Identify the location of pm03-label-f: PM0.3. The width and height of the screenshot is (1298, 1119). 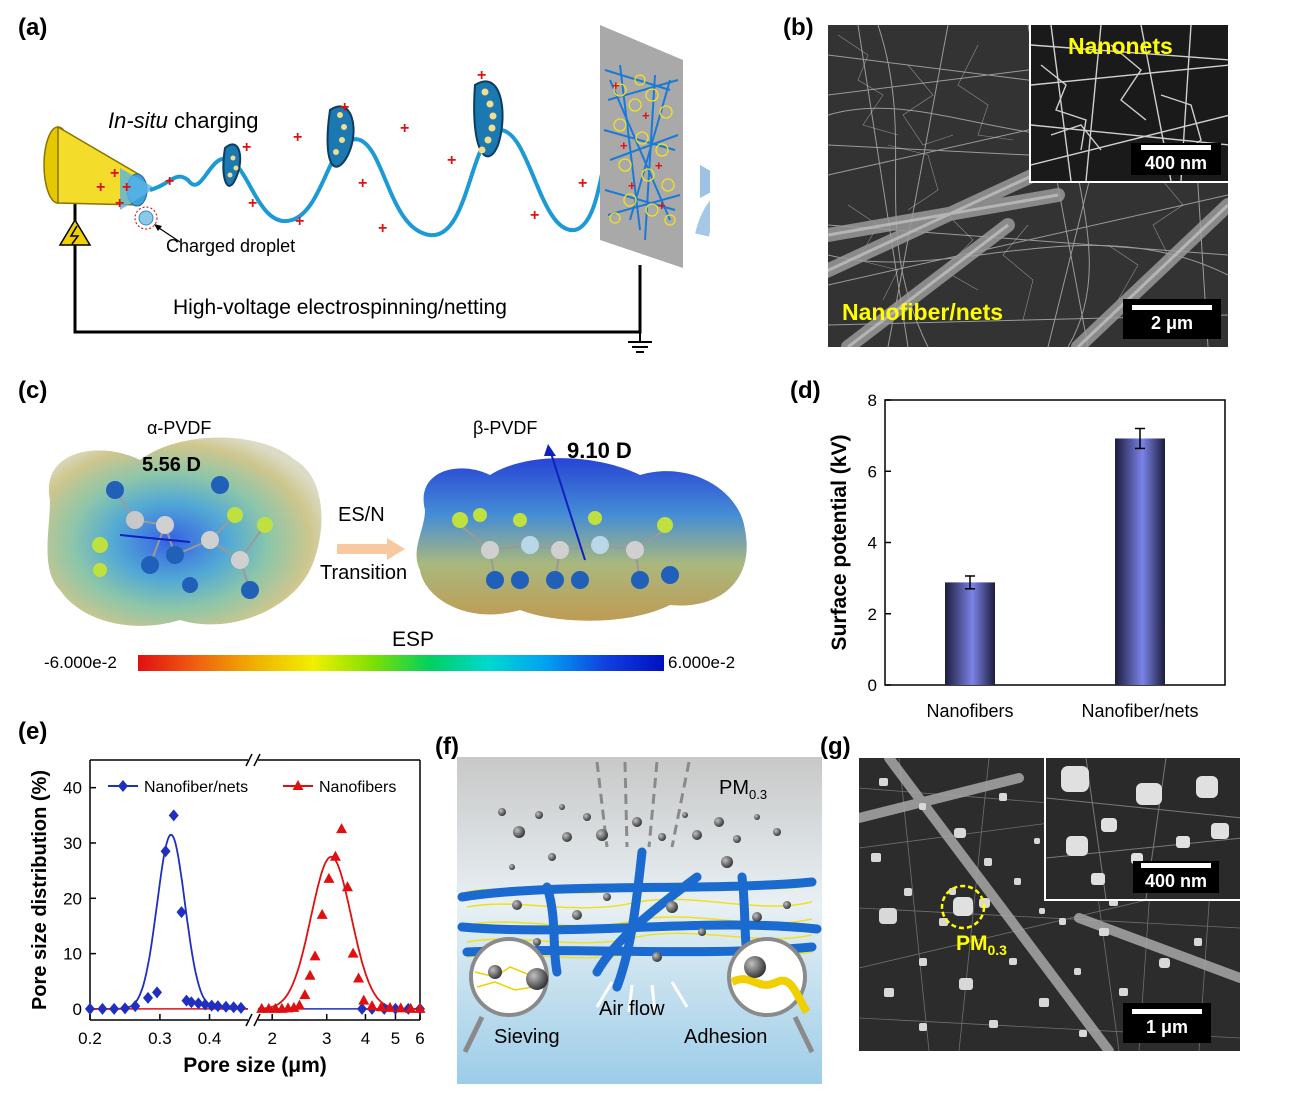
(743, 789).